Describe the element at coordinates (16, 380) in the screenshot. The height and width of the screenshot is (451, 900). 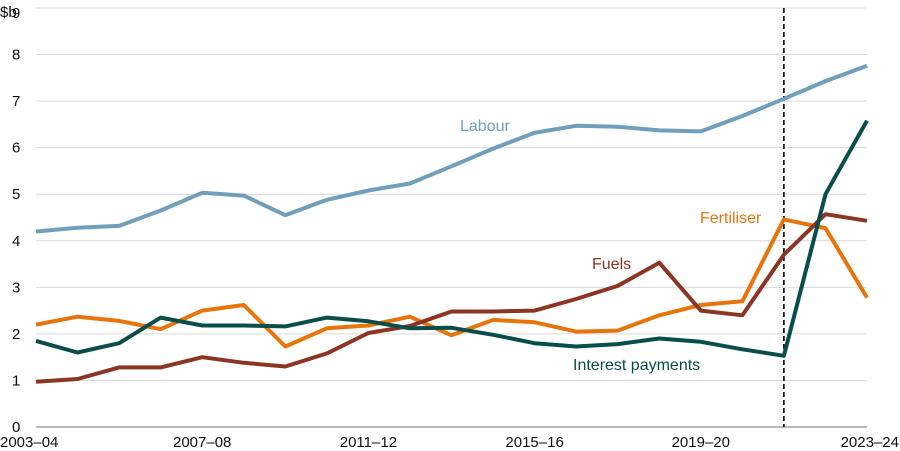
I see `y-tick-label: 1` at that location.